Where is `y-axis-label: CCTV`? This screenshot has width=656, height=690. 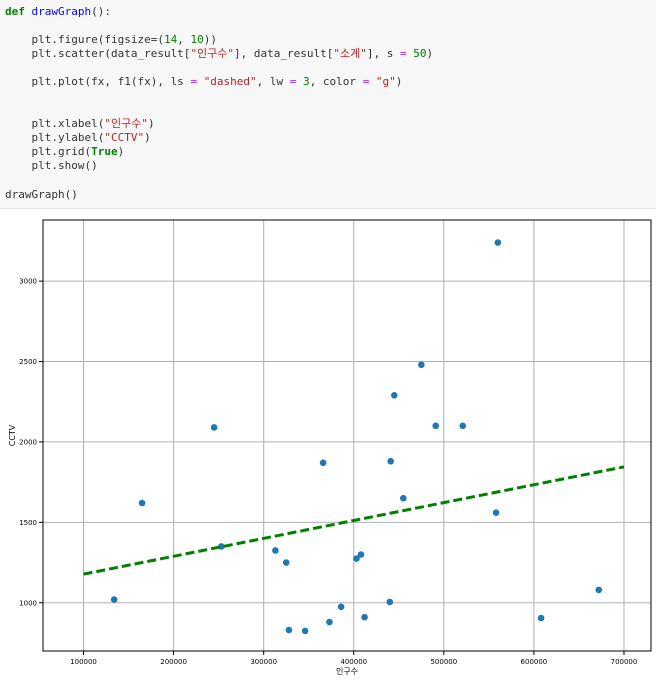 y-axis-label: CCTV is located at coordinates (12, 435).